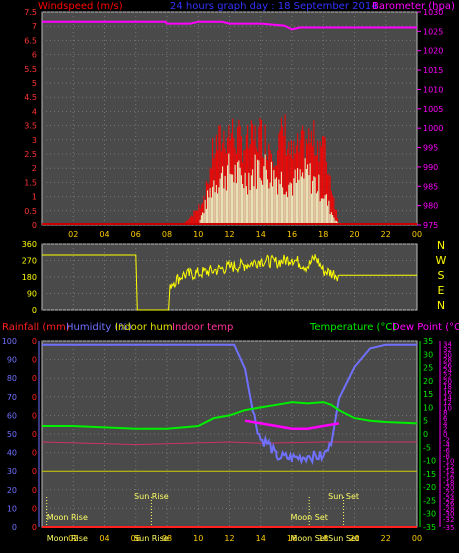 This screenshot has width=459, height=553. What do you see at coordinates (441, 260) in the screenshot?
I see `compass-letter: W` at bounding box center [441, 260].